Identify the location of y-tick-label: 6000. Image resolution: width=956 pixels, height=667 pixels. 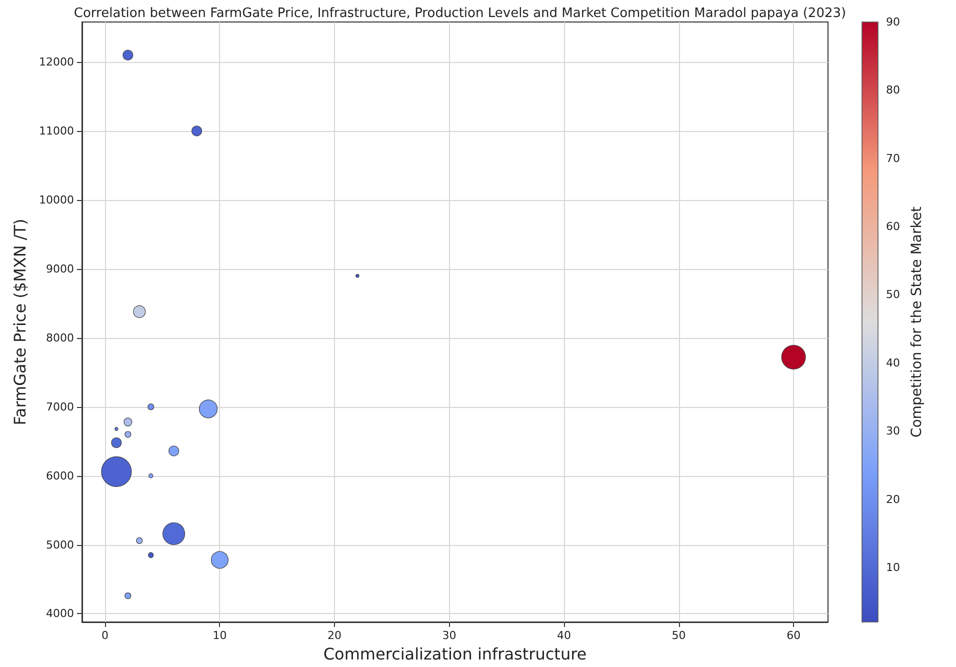
(60, 475).